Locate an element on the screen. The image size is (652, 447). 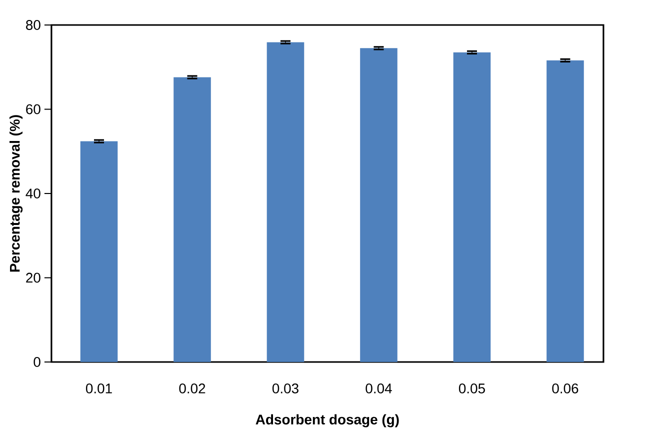
x-tick-label: 0.04 is located at coordinates (379, 389).